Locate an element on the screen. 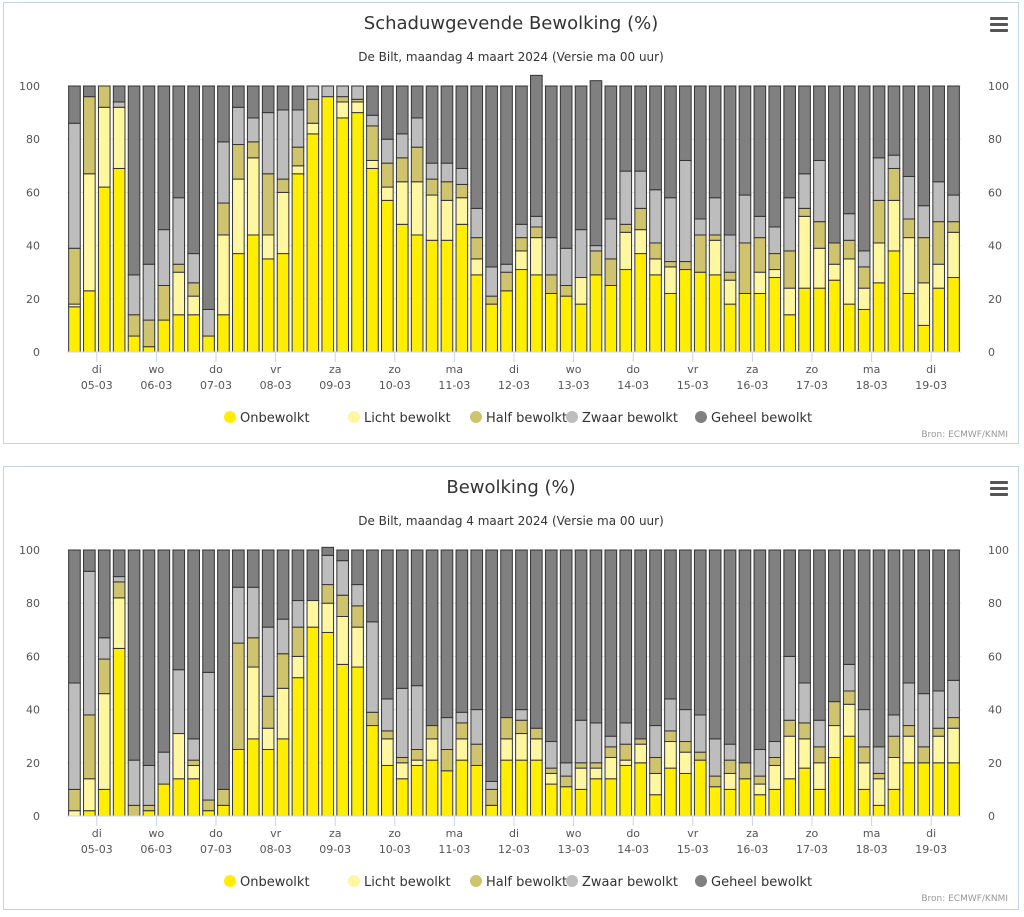 The image size is (1024, 917). y-tick-label-right: 0 is located at coordinates (991, 352).